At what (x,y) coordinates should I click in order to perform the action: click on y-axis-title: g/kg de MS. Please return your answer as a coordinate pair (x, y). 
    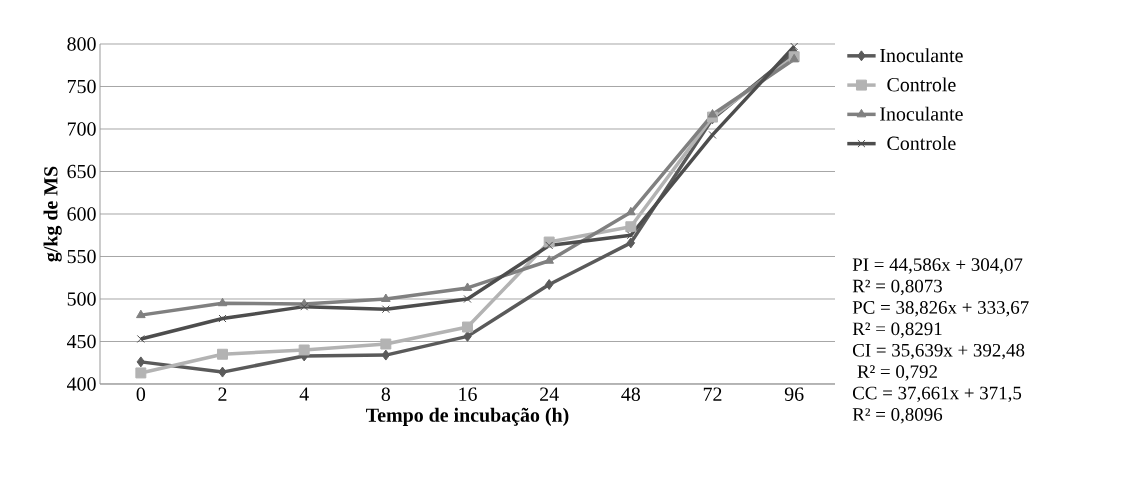
    Looking at the image, I should click on (52, 214).